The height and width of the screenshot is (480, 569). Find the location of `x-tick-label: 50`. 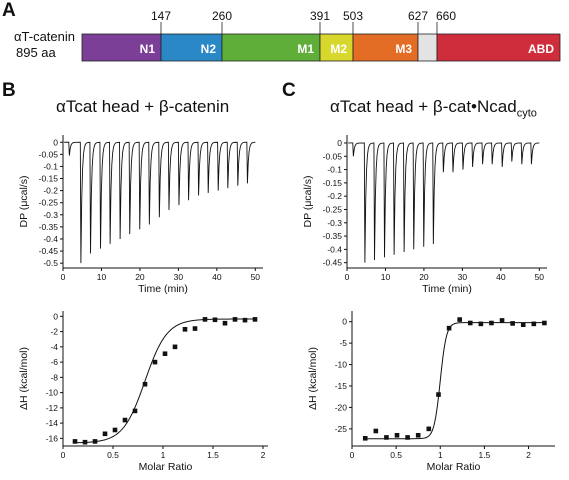

x-tick-label: 50 is located at coordinates (256, 277).